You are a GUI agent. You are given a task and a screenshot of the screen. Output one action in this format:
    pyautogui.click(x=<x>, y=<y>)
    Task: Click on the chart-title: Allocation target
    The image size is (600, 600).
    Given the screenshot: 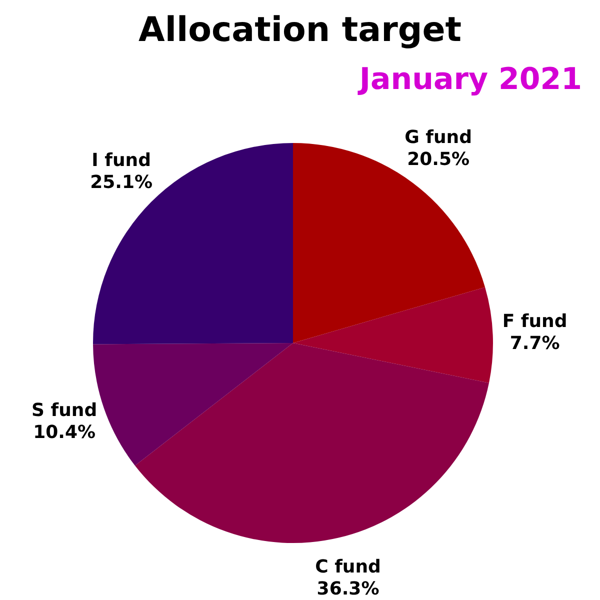 What is the action you would take?
    pyautogui.click(x=300, y=30)
    